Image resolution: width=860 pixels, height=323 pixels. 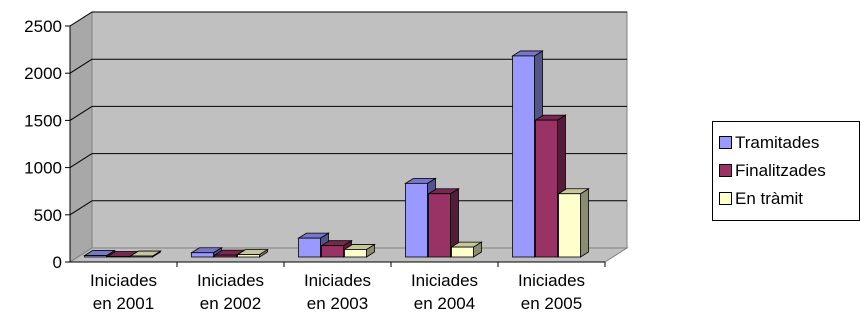 What do you see at coordinates (725, 170) in the screenshot?
I see `legend-swatch-finalitzades` at bounding box center [725, 170].